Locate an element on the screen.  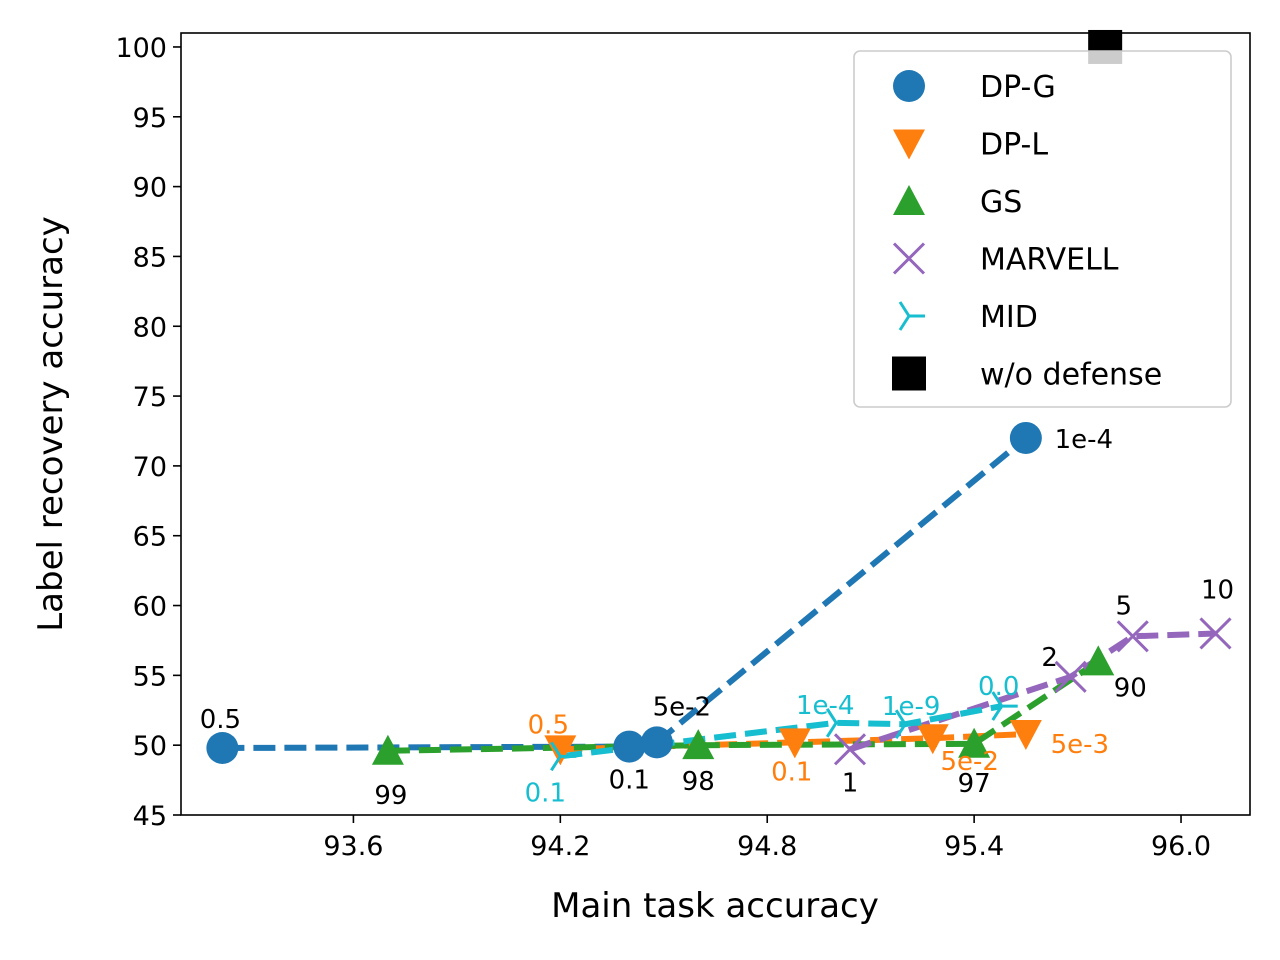
dp-l-line is located at coordinates (793, 742).